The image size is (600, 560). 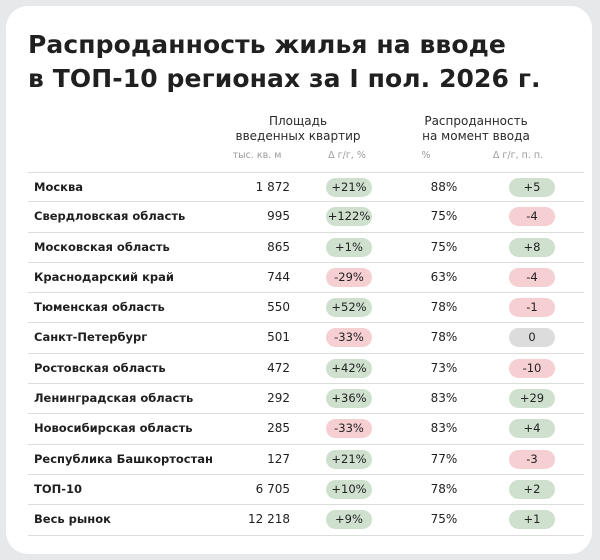 What do you see at coordinates (59, 187) in the screenshot?
I see `region-name: Москва` at bounding box center [59, 187].